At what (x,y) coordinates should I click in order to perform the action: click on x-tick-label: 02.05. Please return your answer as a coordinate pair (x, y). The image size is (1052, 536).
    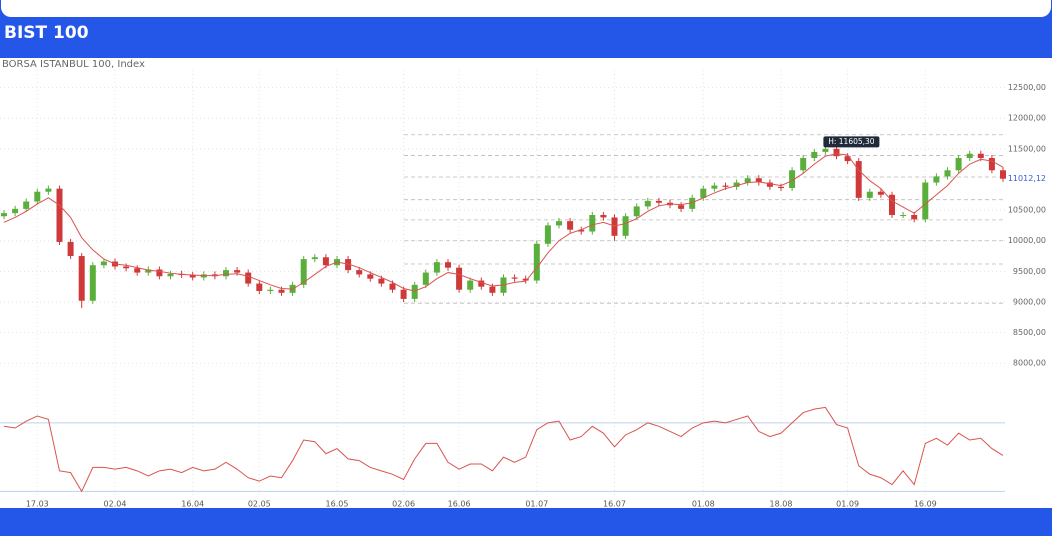
    Looking at the image, I should click on (259, 504).